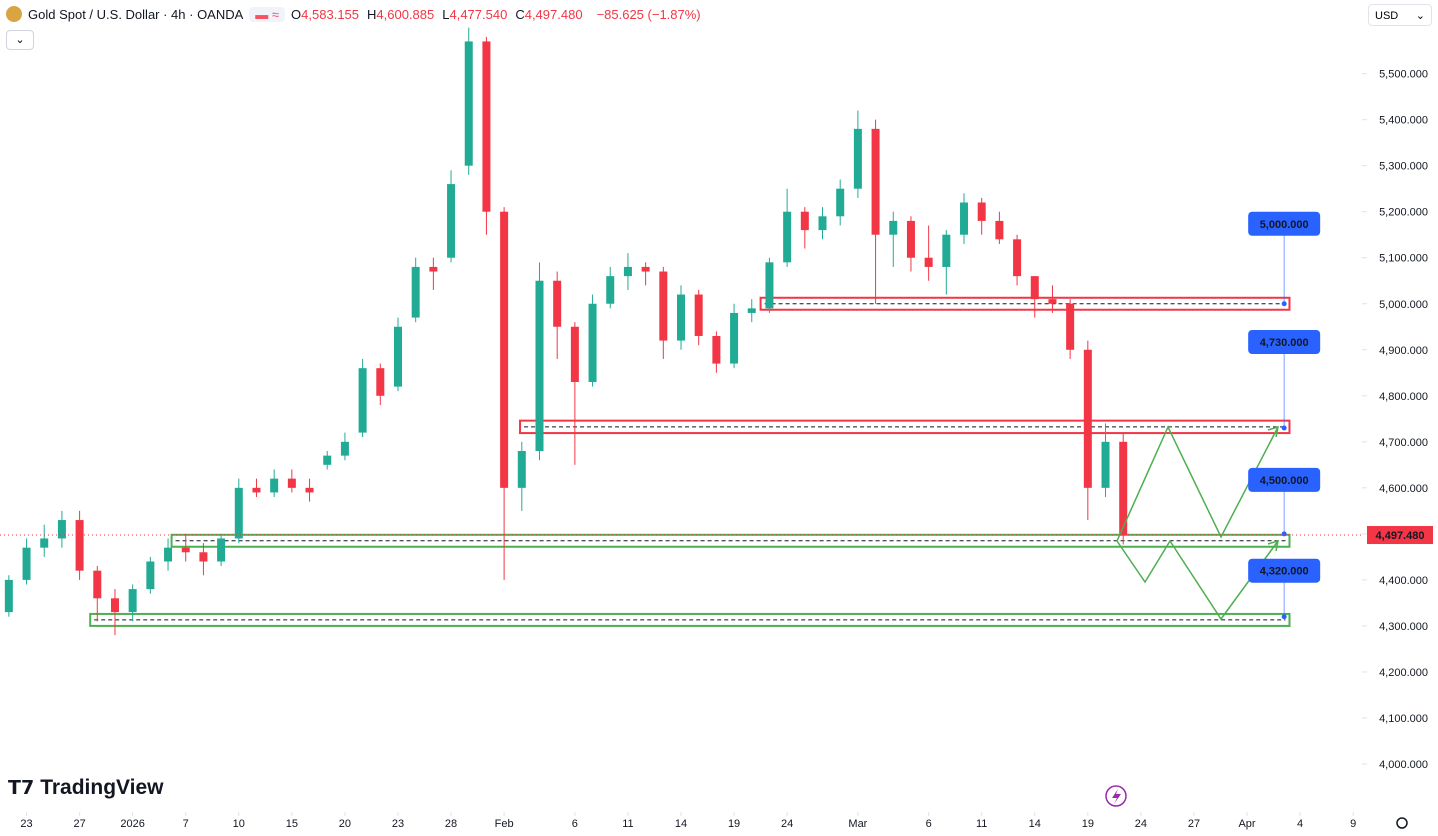  What do you see at coordinates (441, 14) in the screenshot?
I see `ohlc: O4,583.155 H4,600.885 L4,477.540 C4,497.480` at bounding box center [441, 14].